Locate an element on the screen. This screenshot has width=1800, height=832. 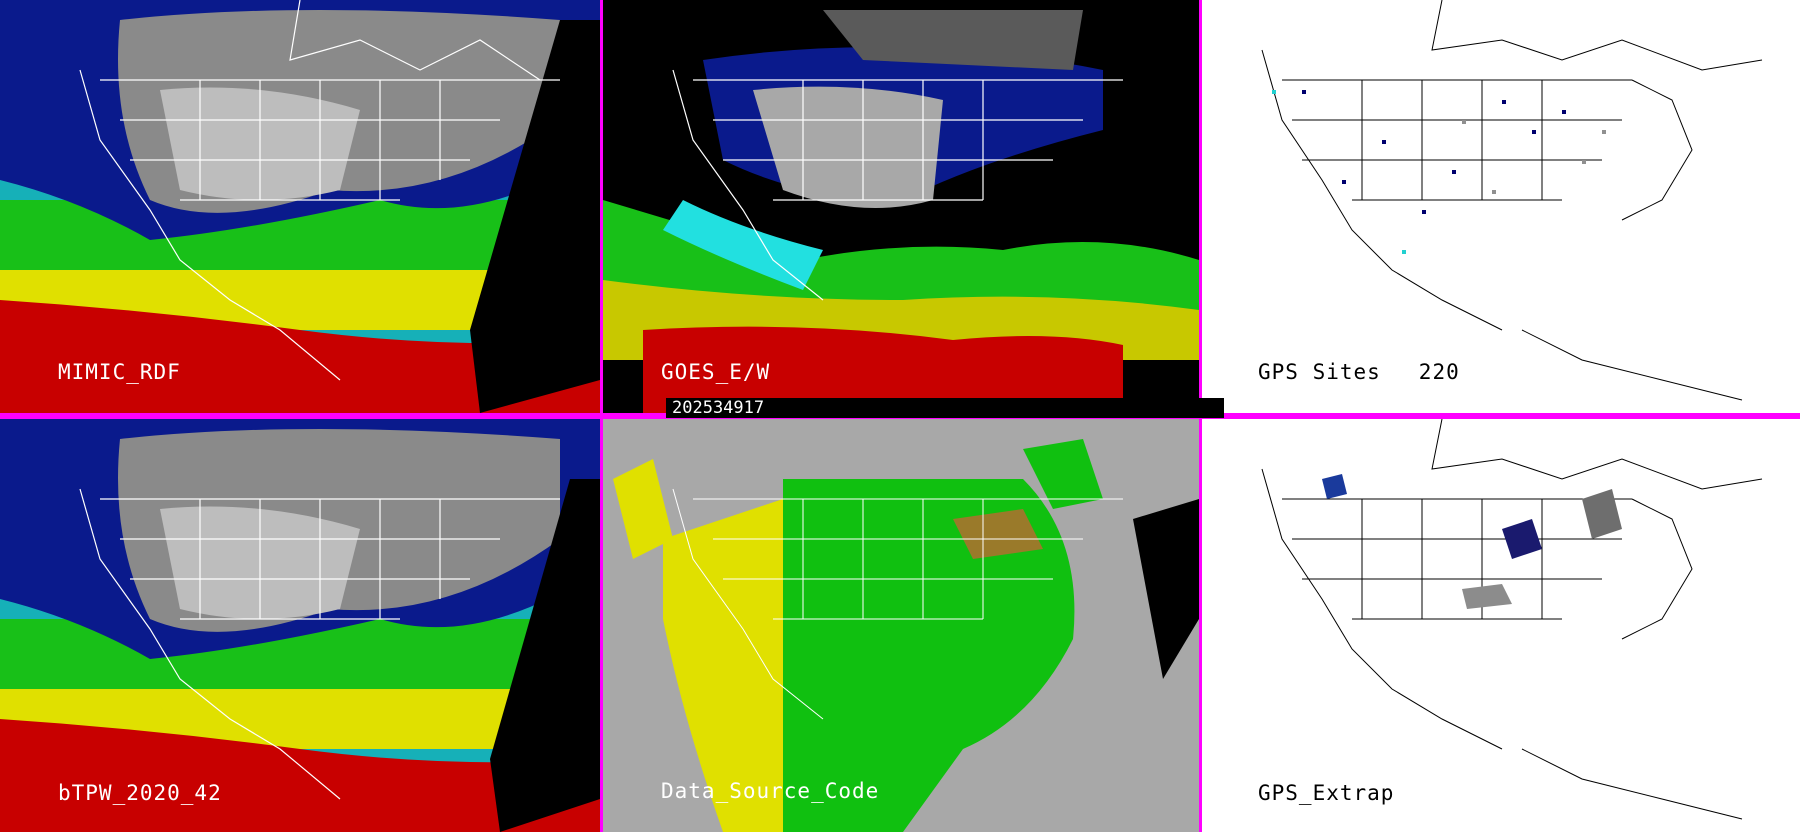
panel-label-gps-sites: GPS Sites 220 is located at coordinates (1359, 372).